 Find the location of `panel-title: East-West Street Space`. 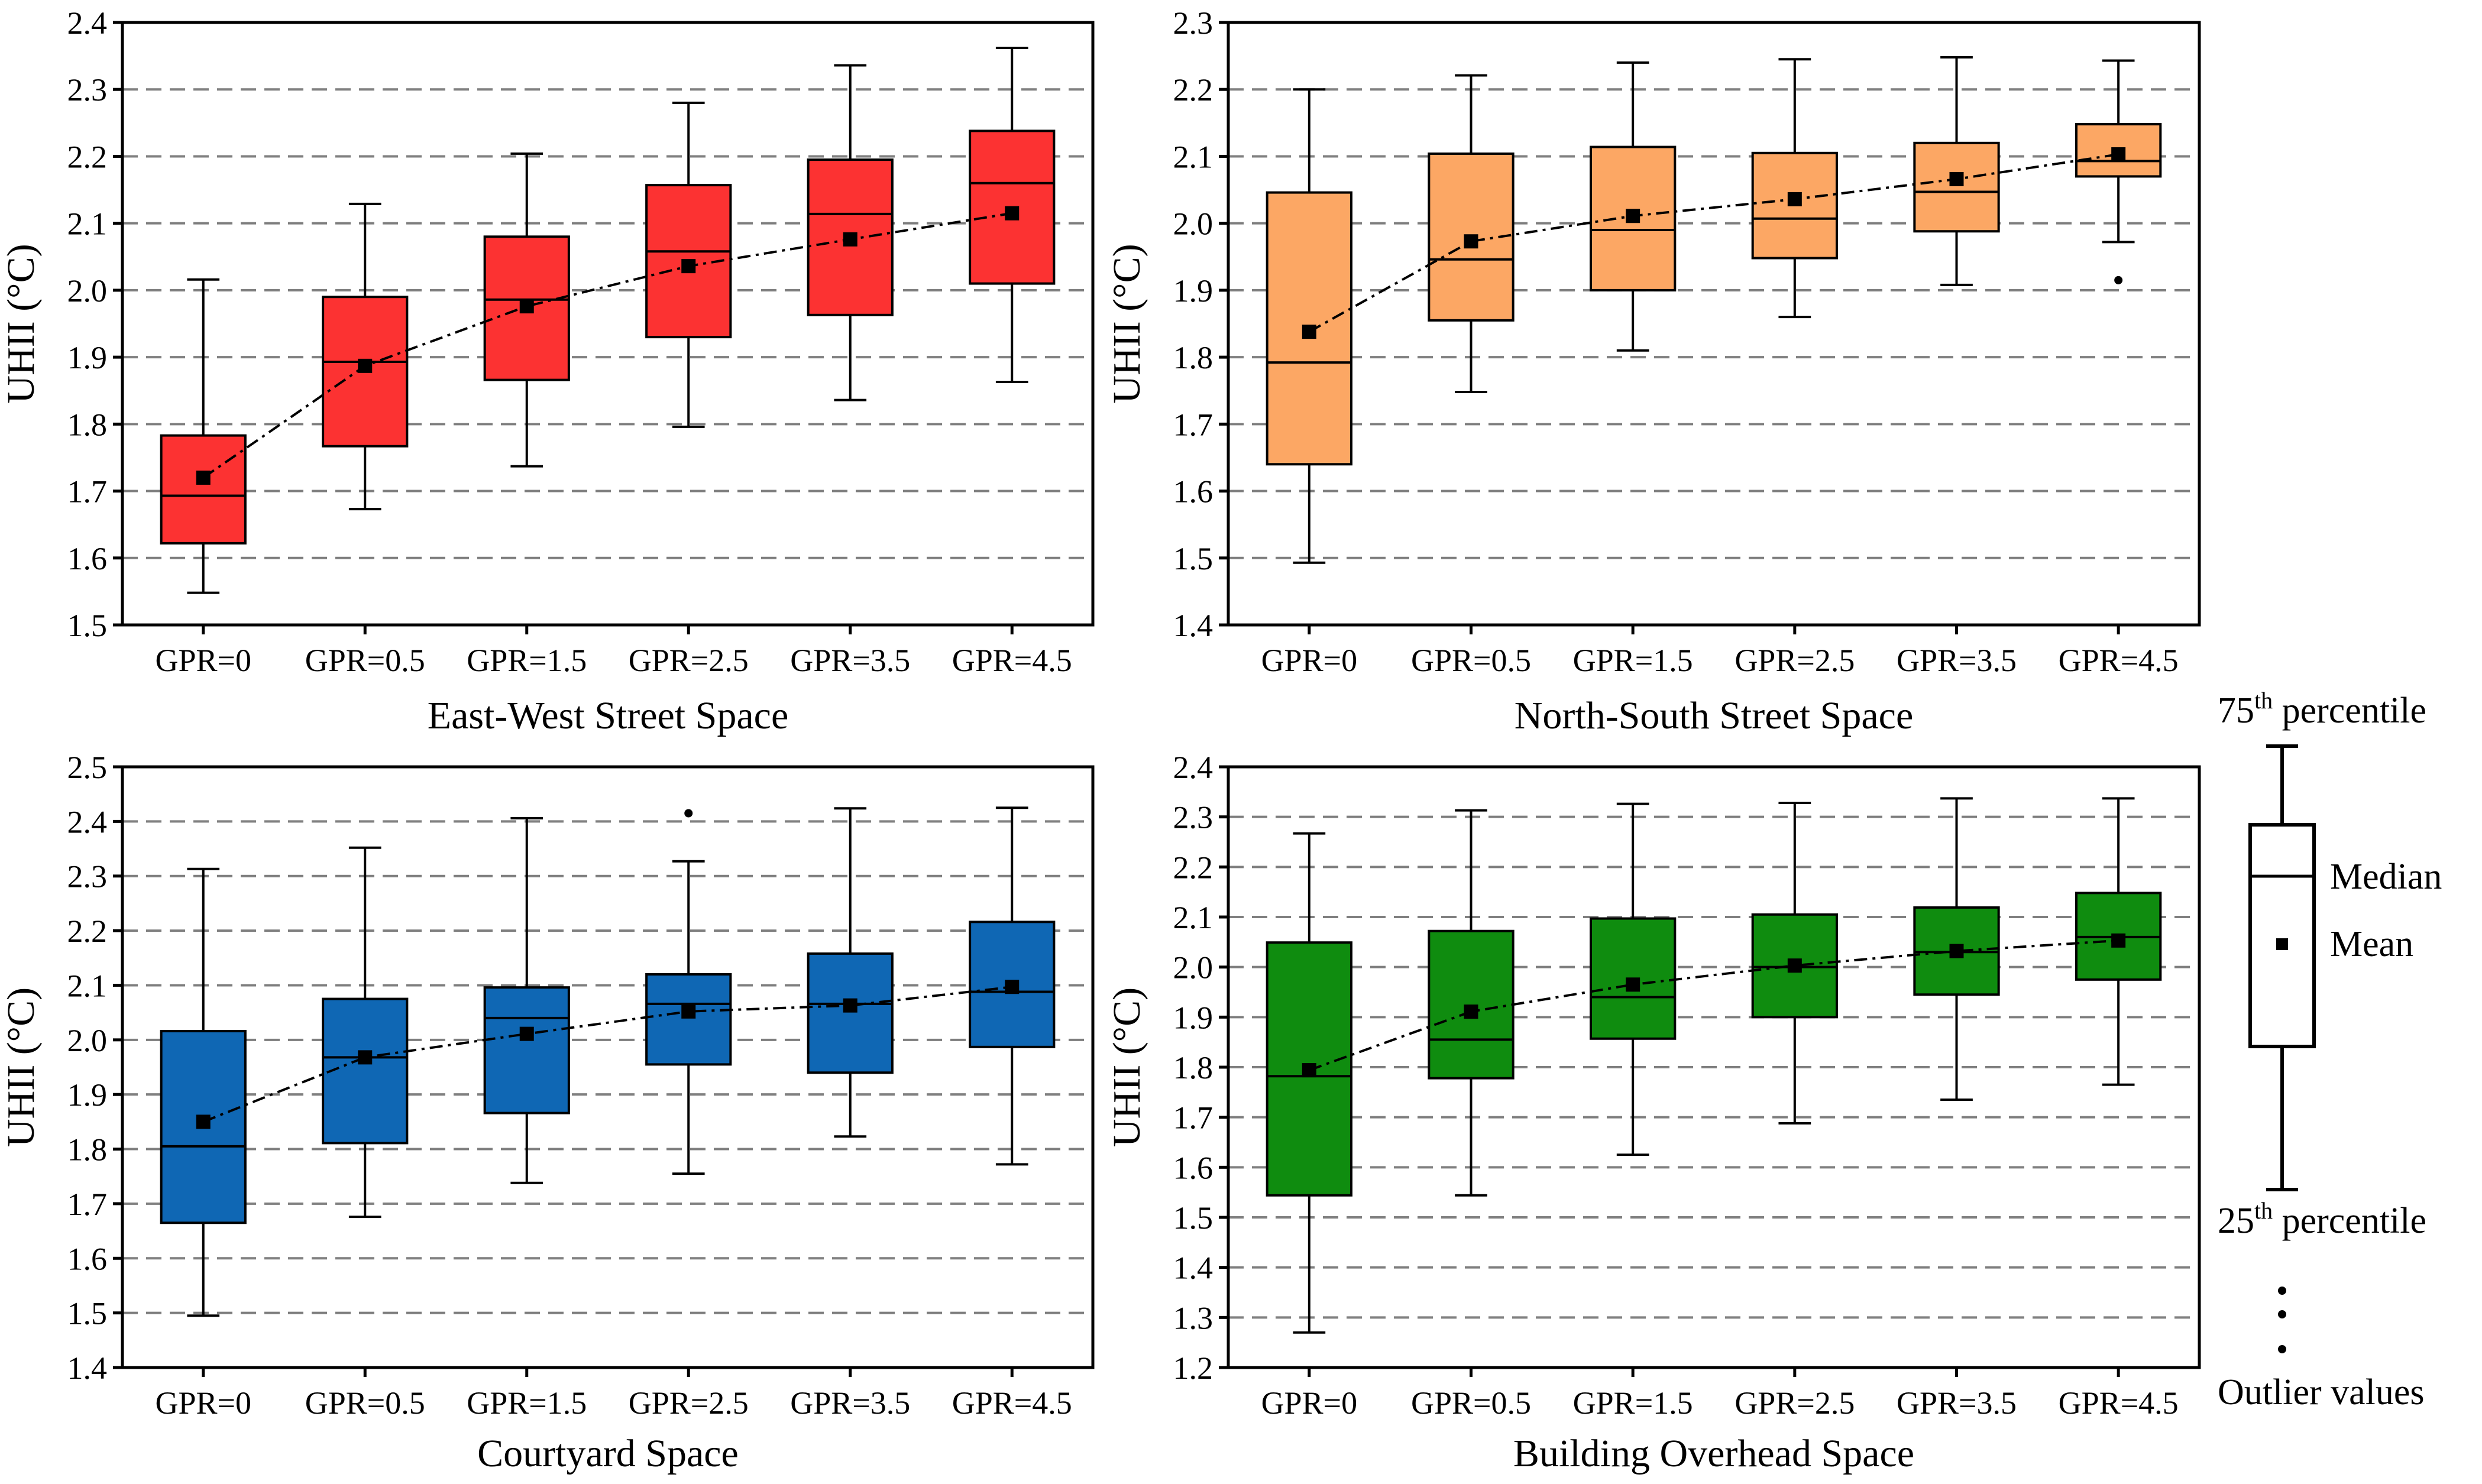

panel-title: East-West Street Space is located at coordinates (608, 715).